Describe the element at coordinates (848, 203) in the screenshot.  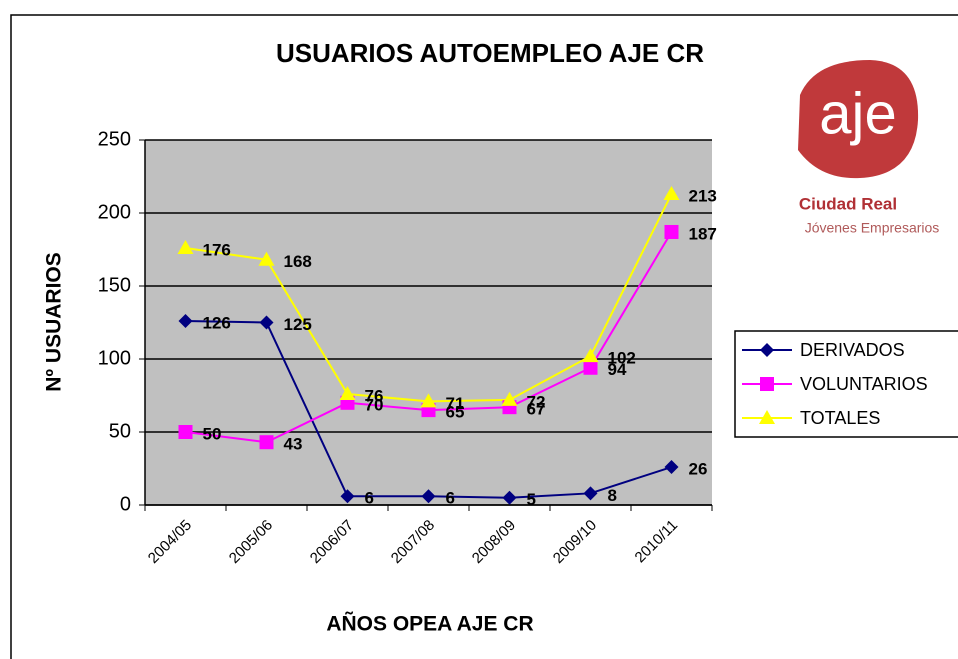
I see `logo-line1: Ciudad Real` at that location.